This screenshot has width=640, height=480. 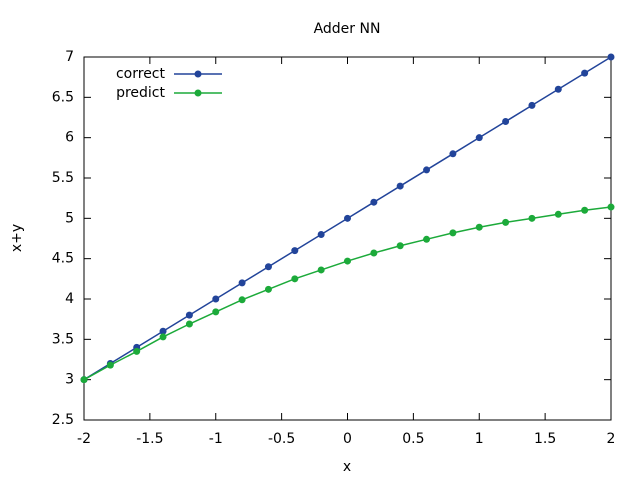 I want to click on x-tick-label: -1.5, so click(x=149, y=439).